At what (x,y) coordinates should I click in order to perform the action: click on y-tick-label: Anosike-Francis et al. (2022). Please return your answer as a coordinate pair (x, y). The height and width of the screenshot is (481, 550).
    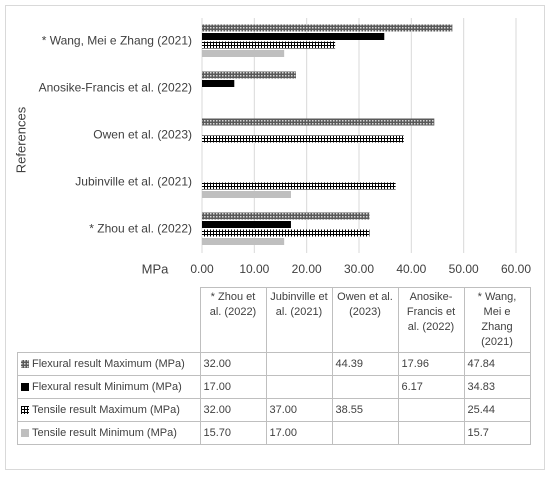
    Looking at the image, I should click on (115, 88).